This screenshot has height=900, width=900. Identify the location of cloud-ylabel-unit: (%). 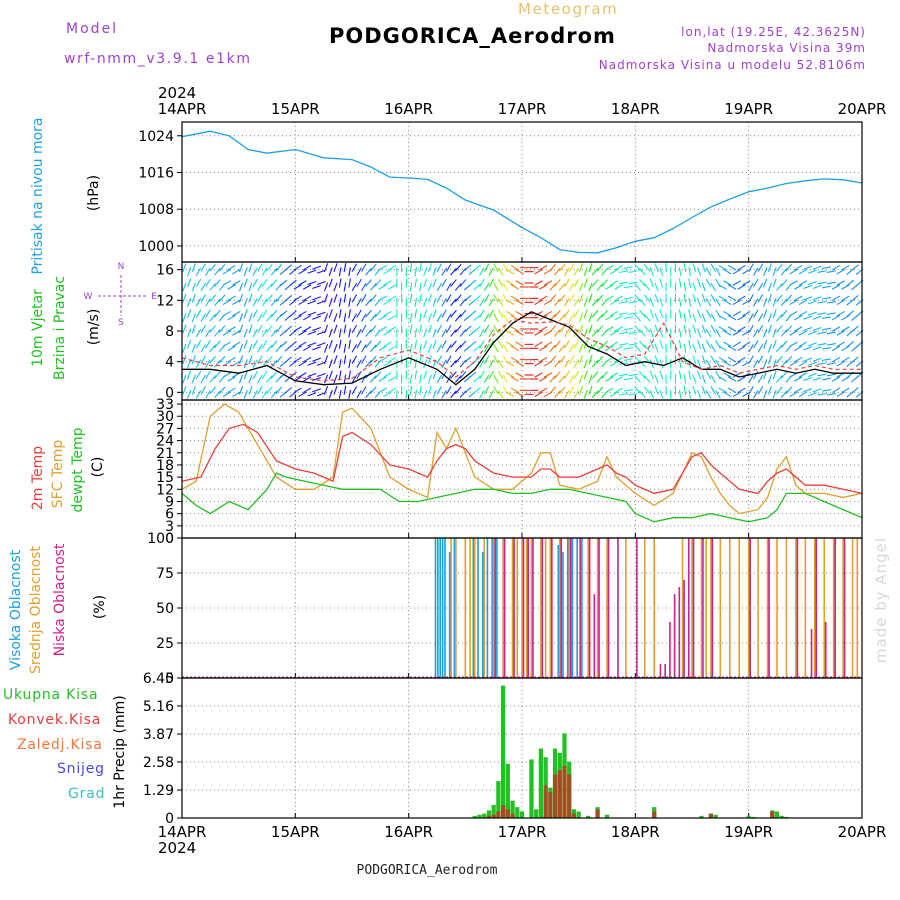
(100, 607).